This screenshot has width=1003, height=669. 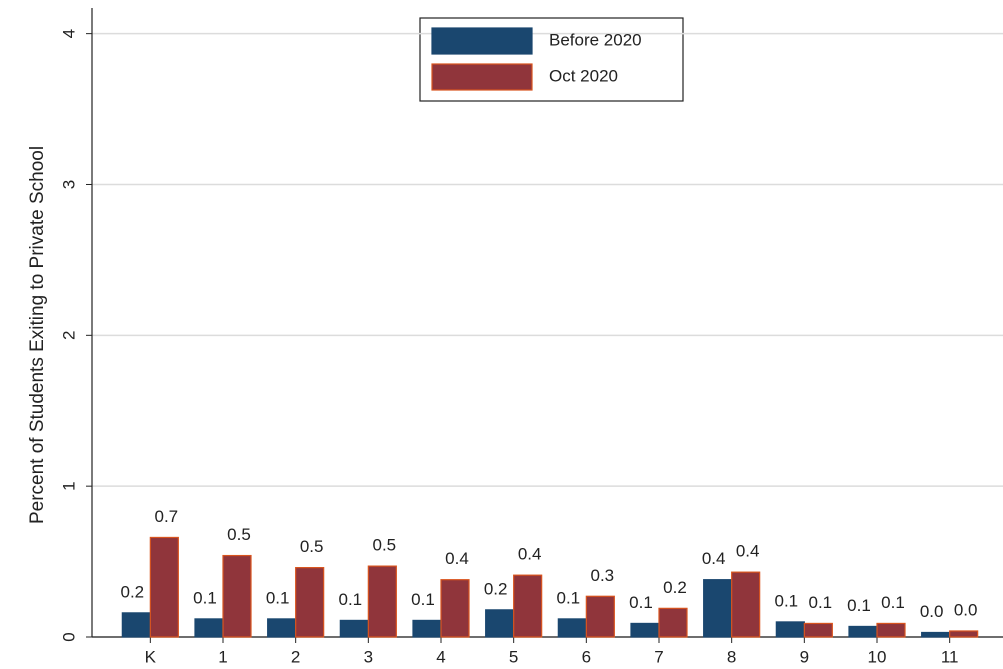 I want to click on legend-label: Oct 2020, so click(x=583, y=75).